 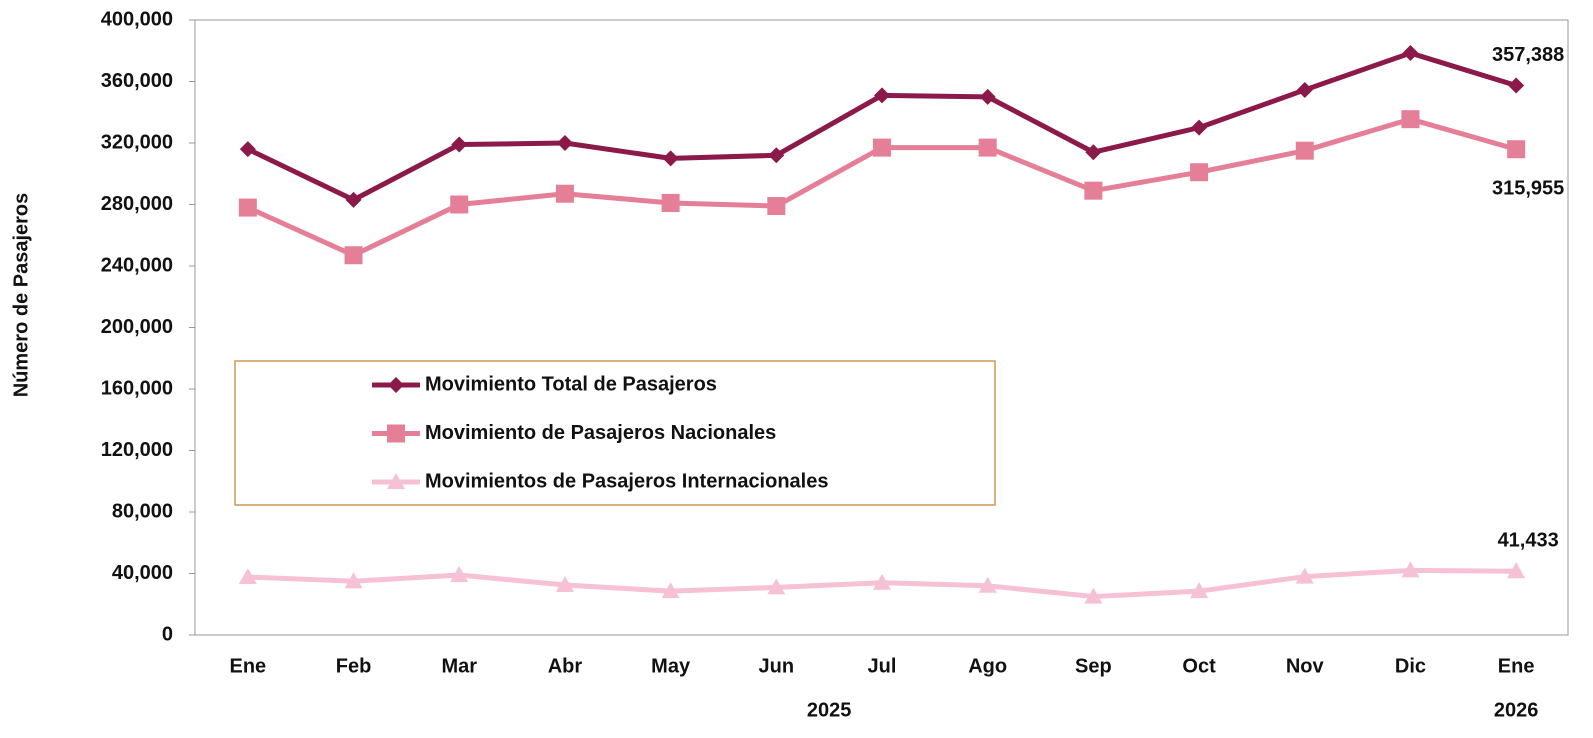 I want to click on x-tick-label: Jul, so click(x=882, y=666).